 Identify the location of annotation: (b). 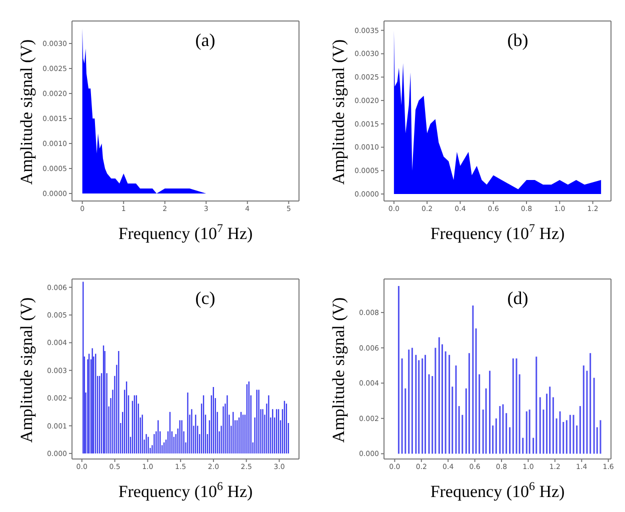
(517, 40).